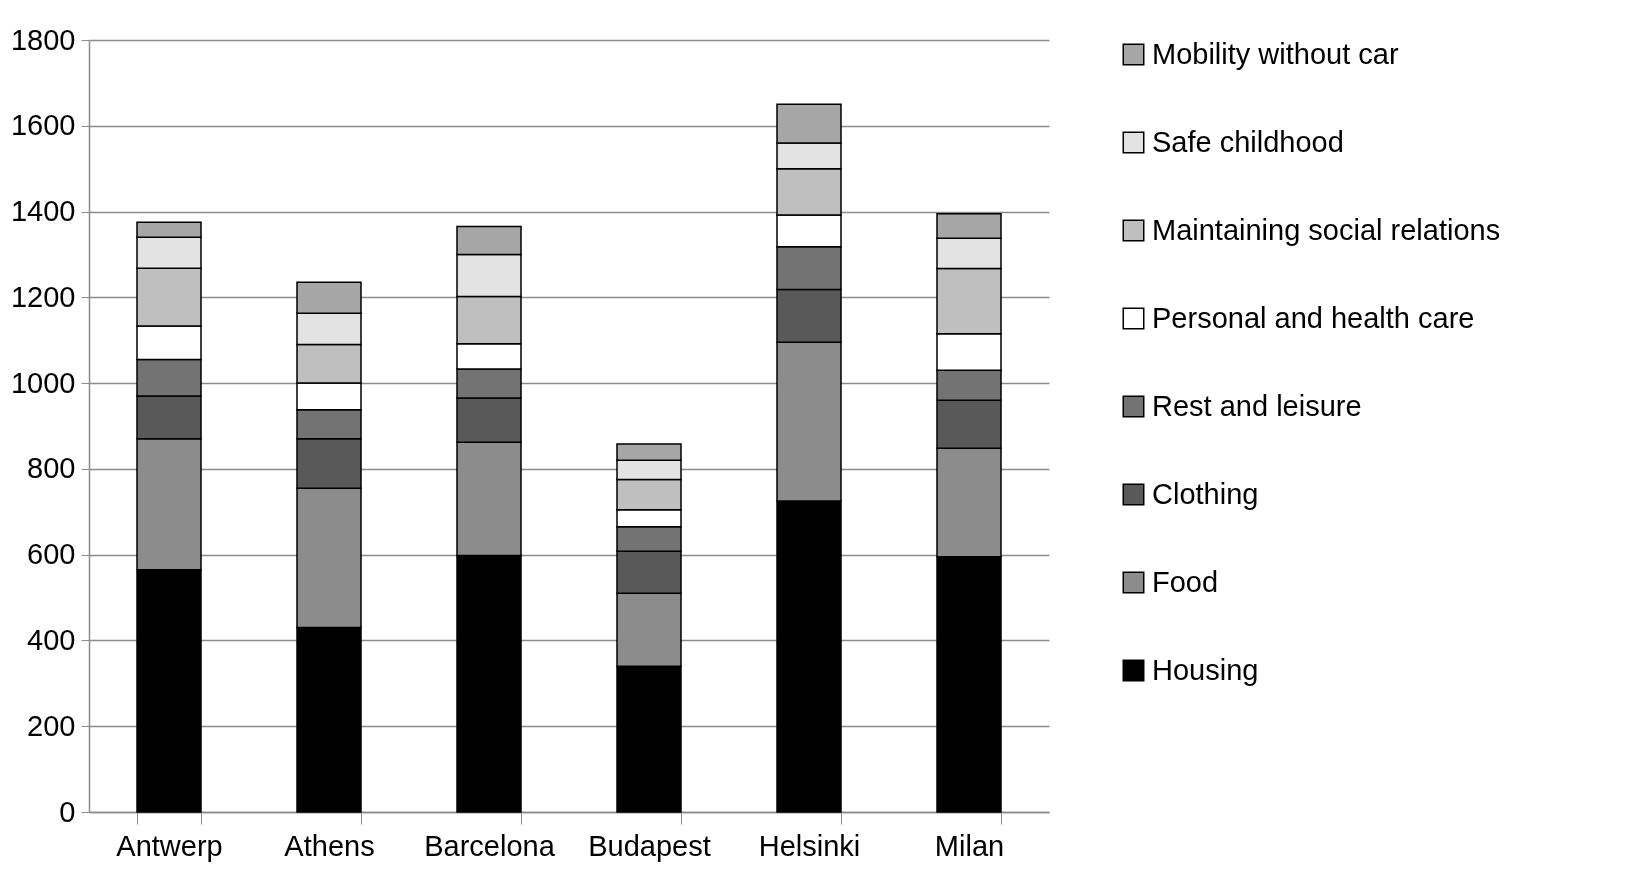 The width and height of the screenshot is (1649, 869). Describe the element at coordinates (43, 211) in the screenshot. I see `y-tick-label: 1400` at that location.